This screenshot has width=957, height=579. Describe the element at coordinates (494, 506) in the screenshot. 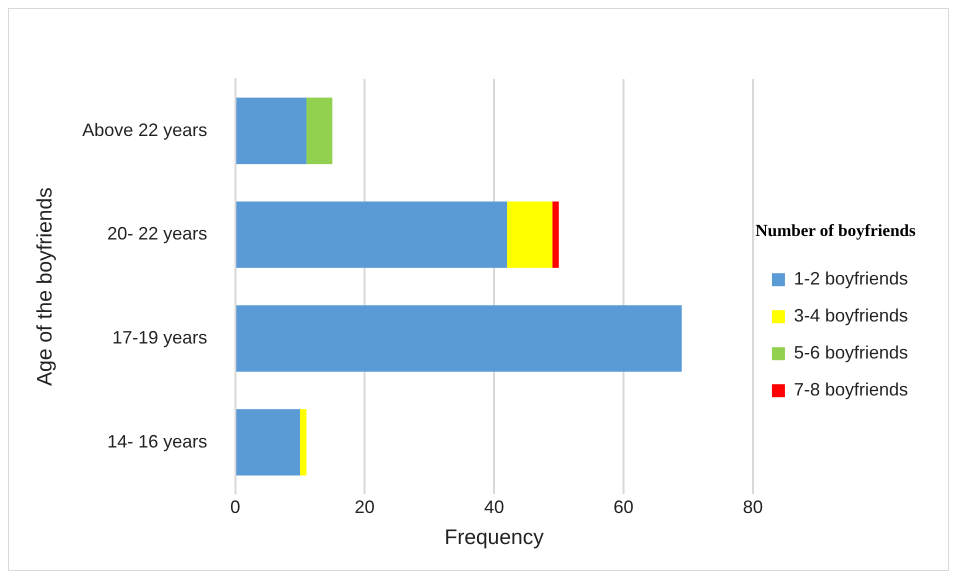

I see `x-tick-label: 40` at that location.